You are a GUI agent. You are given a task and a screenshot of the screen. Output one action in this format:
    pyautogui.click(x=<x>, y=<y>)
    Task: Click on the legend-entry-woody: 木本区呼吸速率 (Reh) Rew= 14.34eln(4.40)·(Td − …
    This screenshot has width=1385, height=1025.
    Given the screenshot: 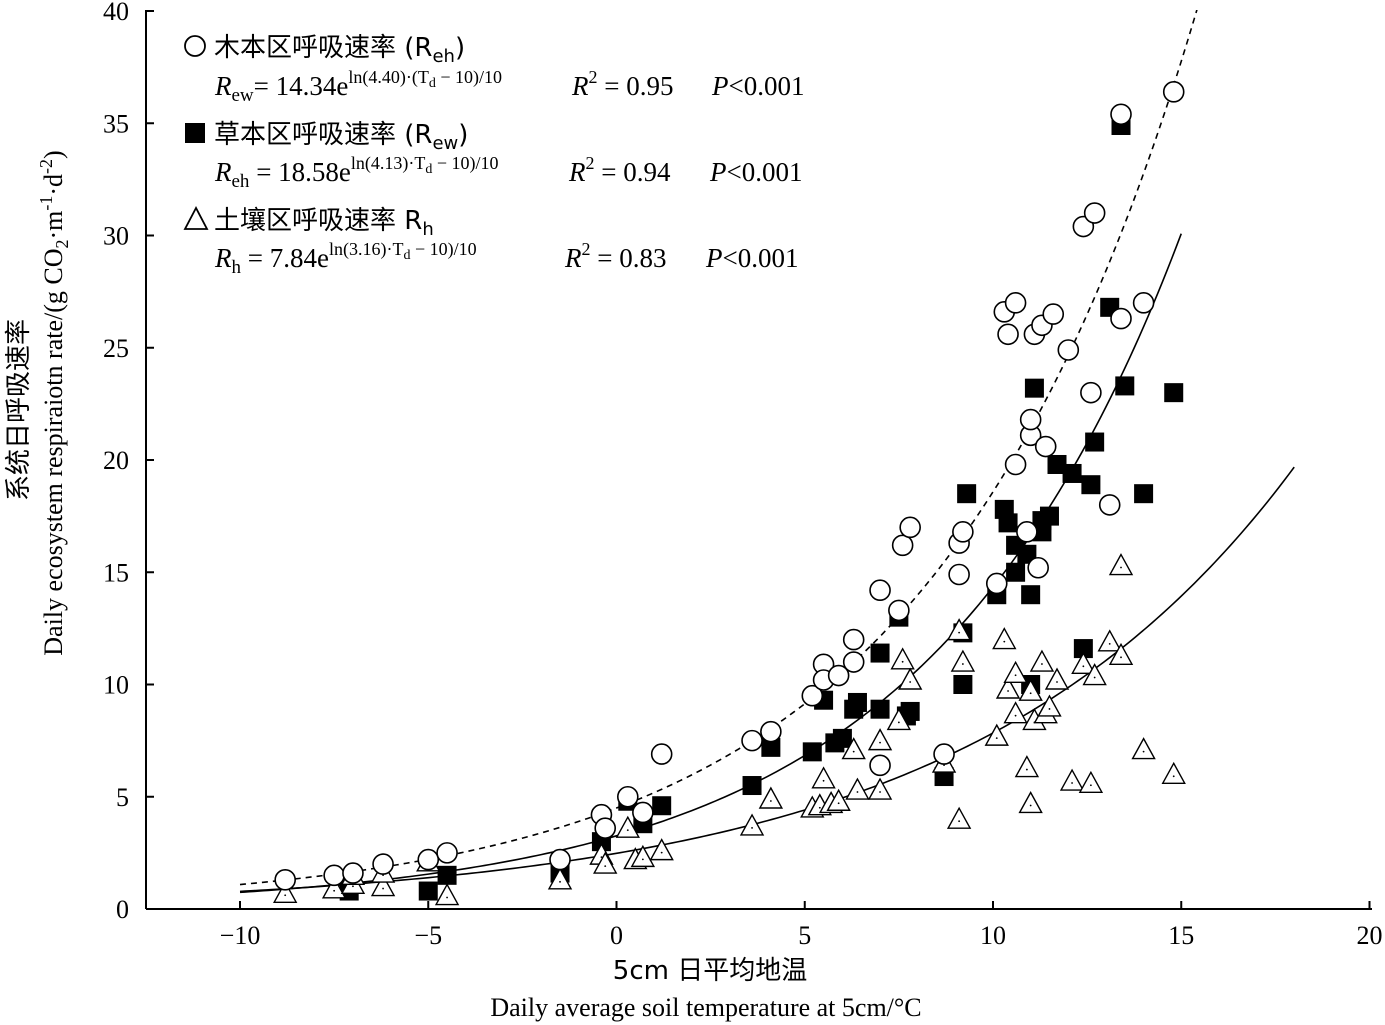 What is the action you would take?
    pyautogui.click(x=494, y=69)
    